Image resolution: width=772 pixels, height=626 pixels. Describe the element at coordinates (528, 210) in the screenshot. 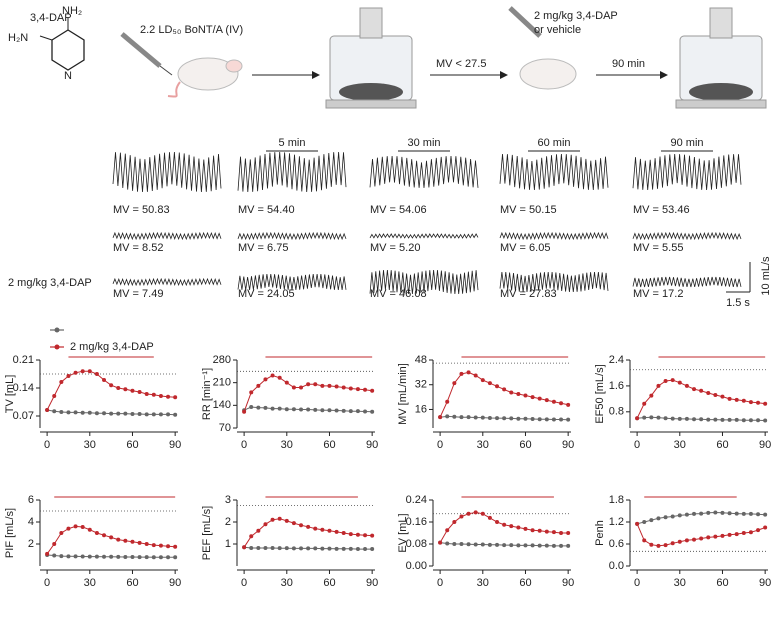

I see `mv-label: MV = 50.15` at that location.